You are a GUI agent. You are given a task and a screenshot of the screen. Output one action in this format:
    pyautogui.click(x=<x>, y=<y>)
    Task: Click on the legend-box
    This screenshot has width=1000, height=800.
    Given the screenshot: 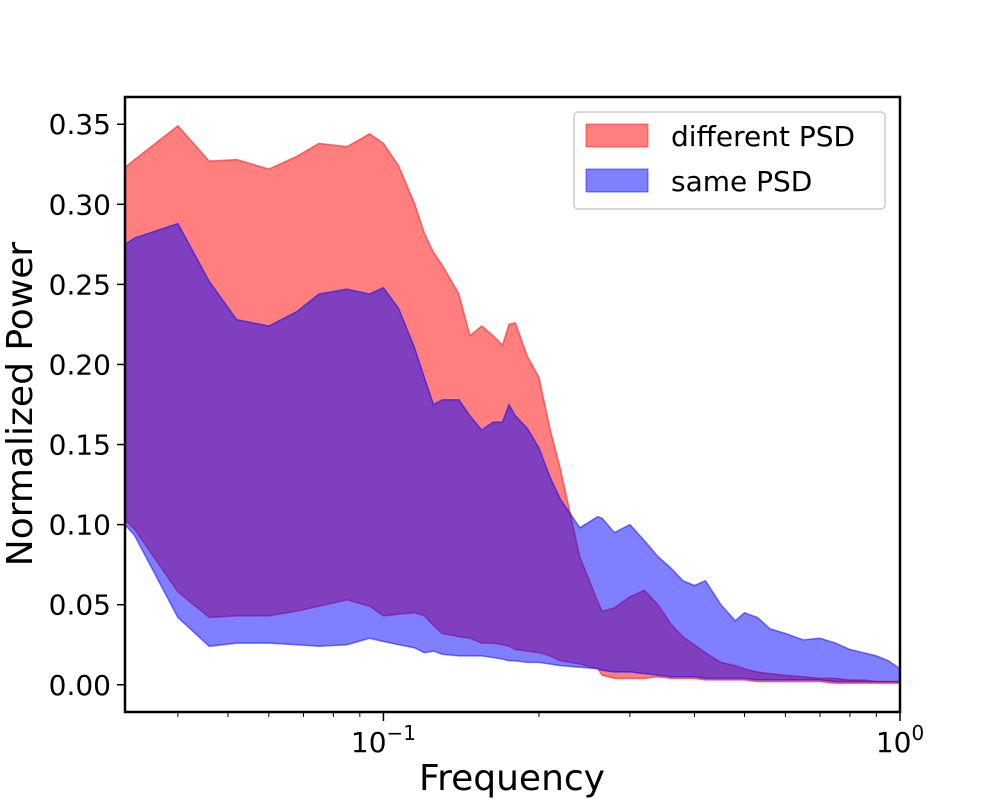 What is the action you would take?
    pyautogui.click(x=729, y=160)
    